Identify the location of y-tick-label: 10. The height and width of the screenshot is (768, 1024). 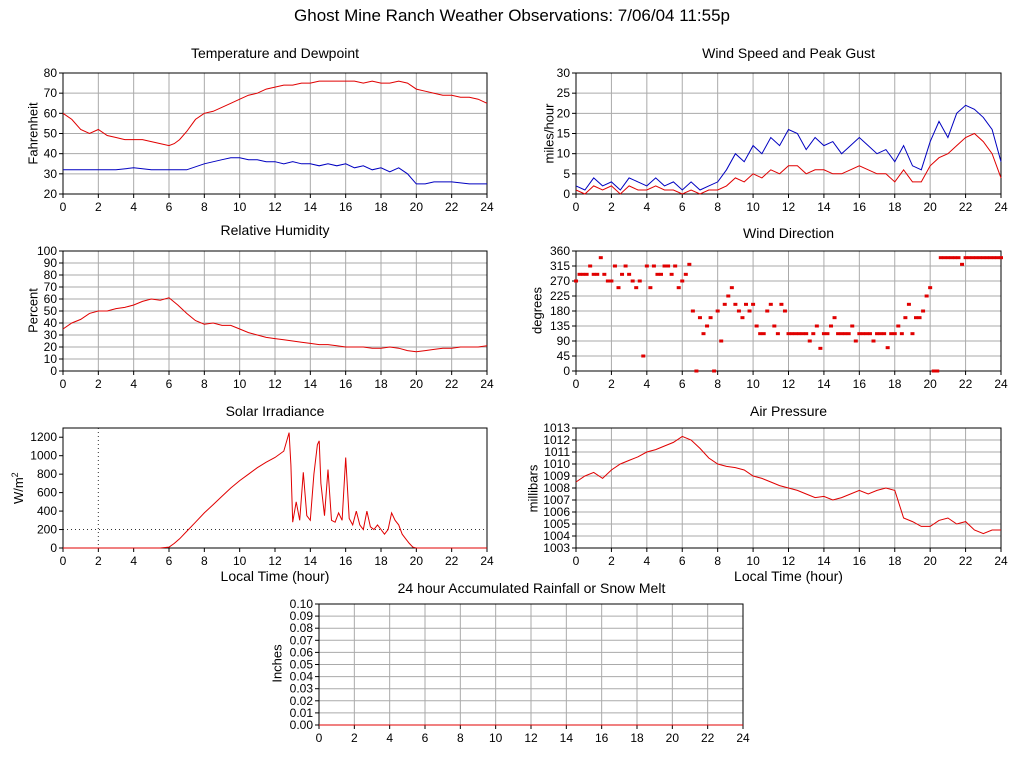
(564, 154).